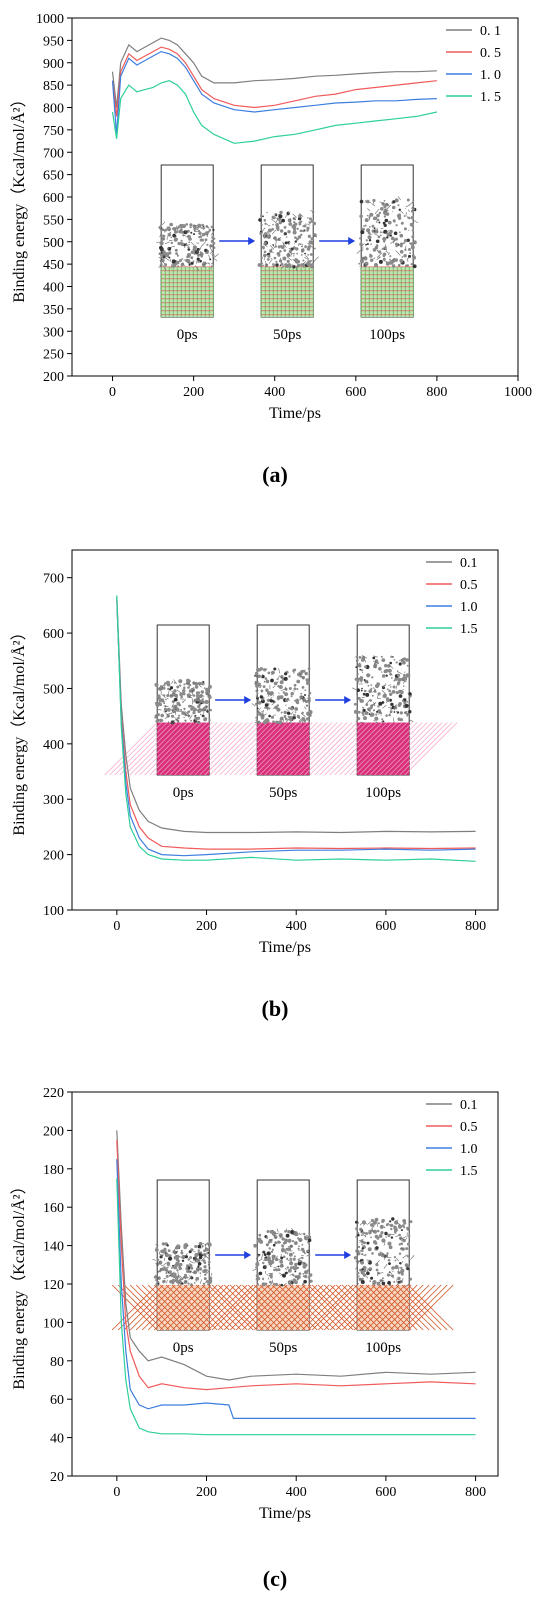 Image resolution: width=550 pixels, height=1600 pixels. Describe the element at coordinates (57, 1362) in the screenshot. I see `y-tick-label: 80` at that location.